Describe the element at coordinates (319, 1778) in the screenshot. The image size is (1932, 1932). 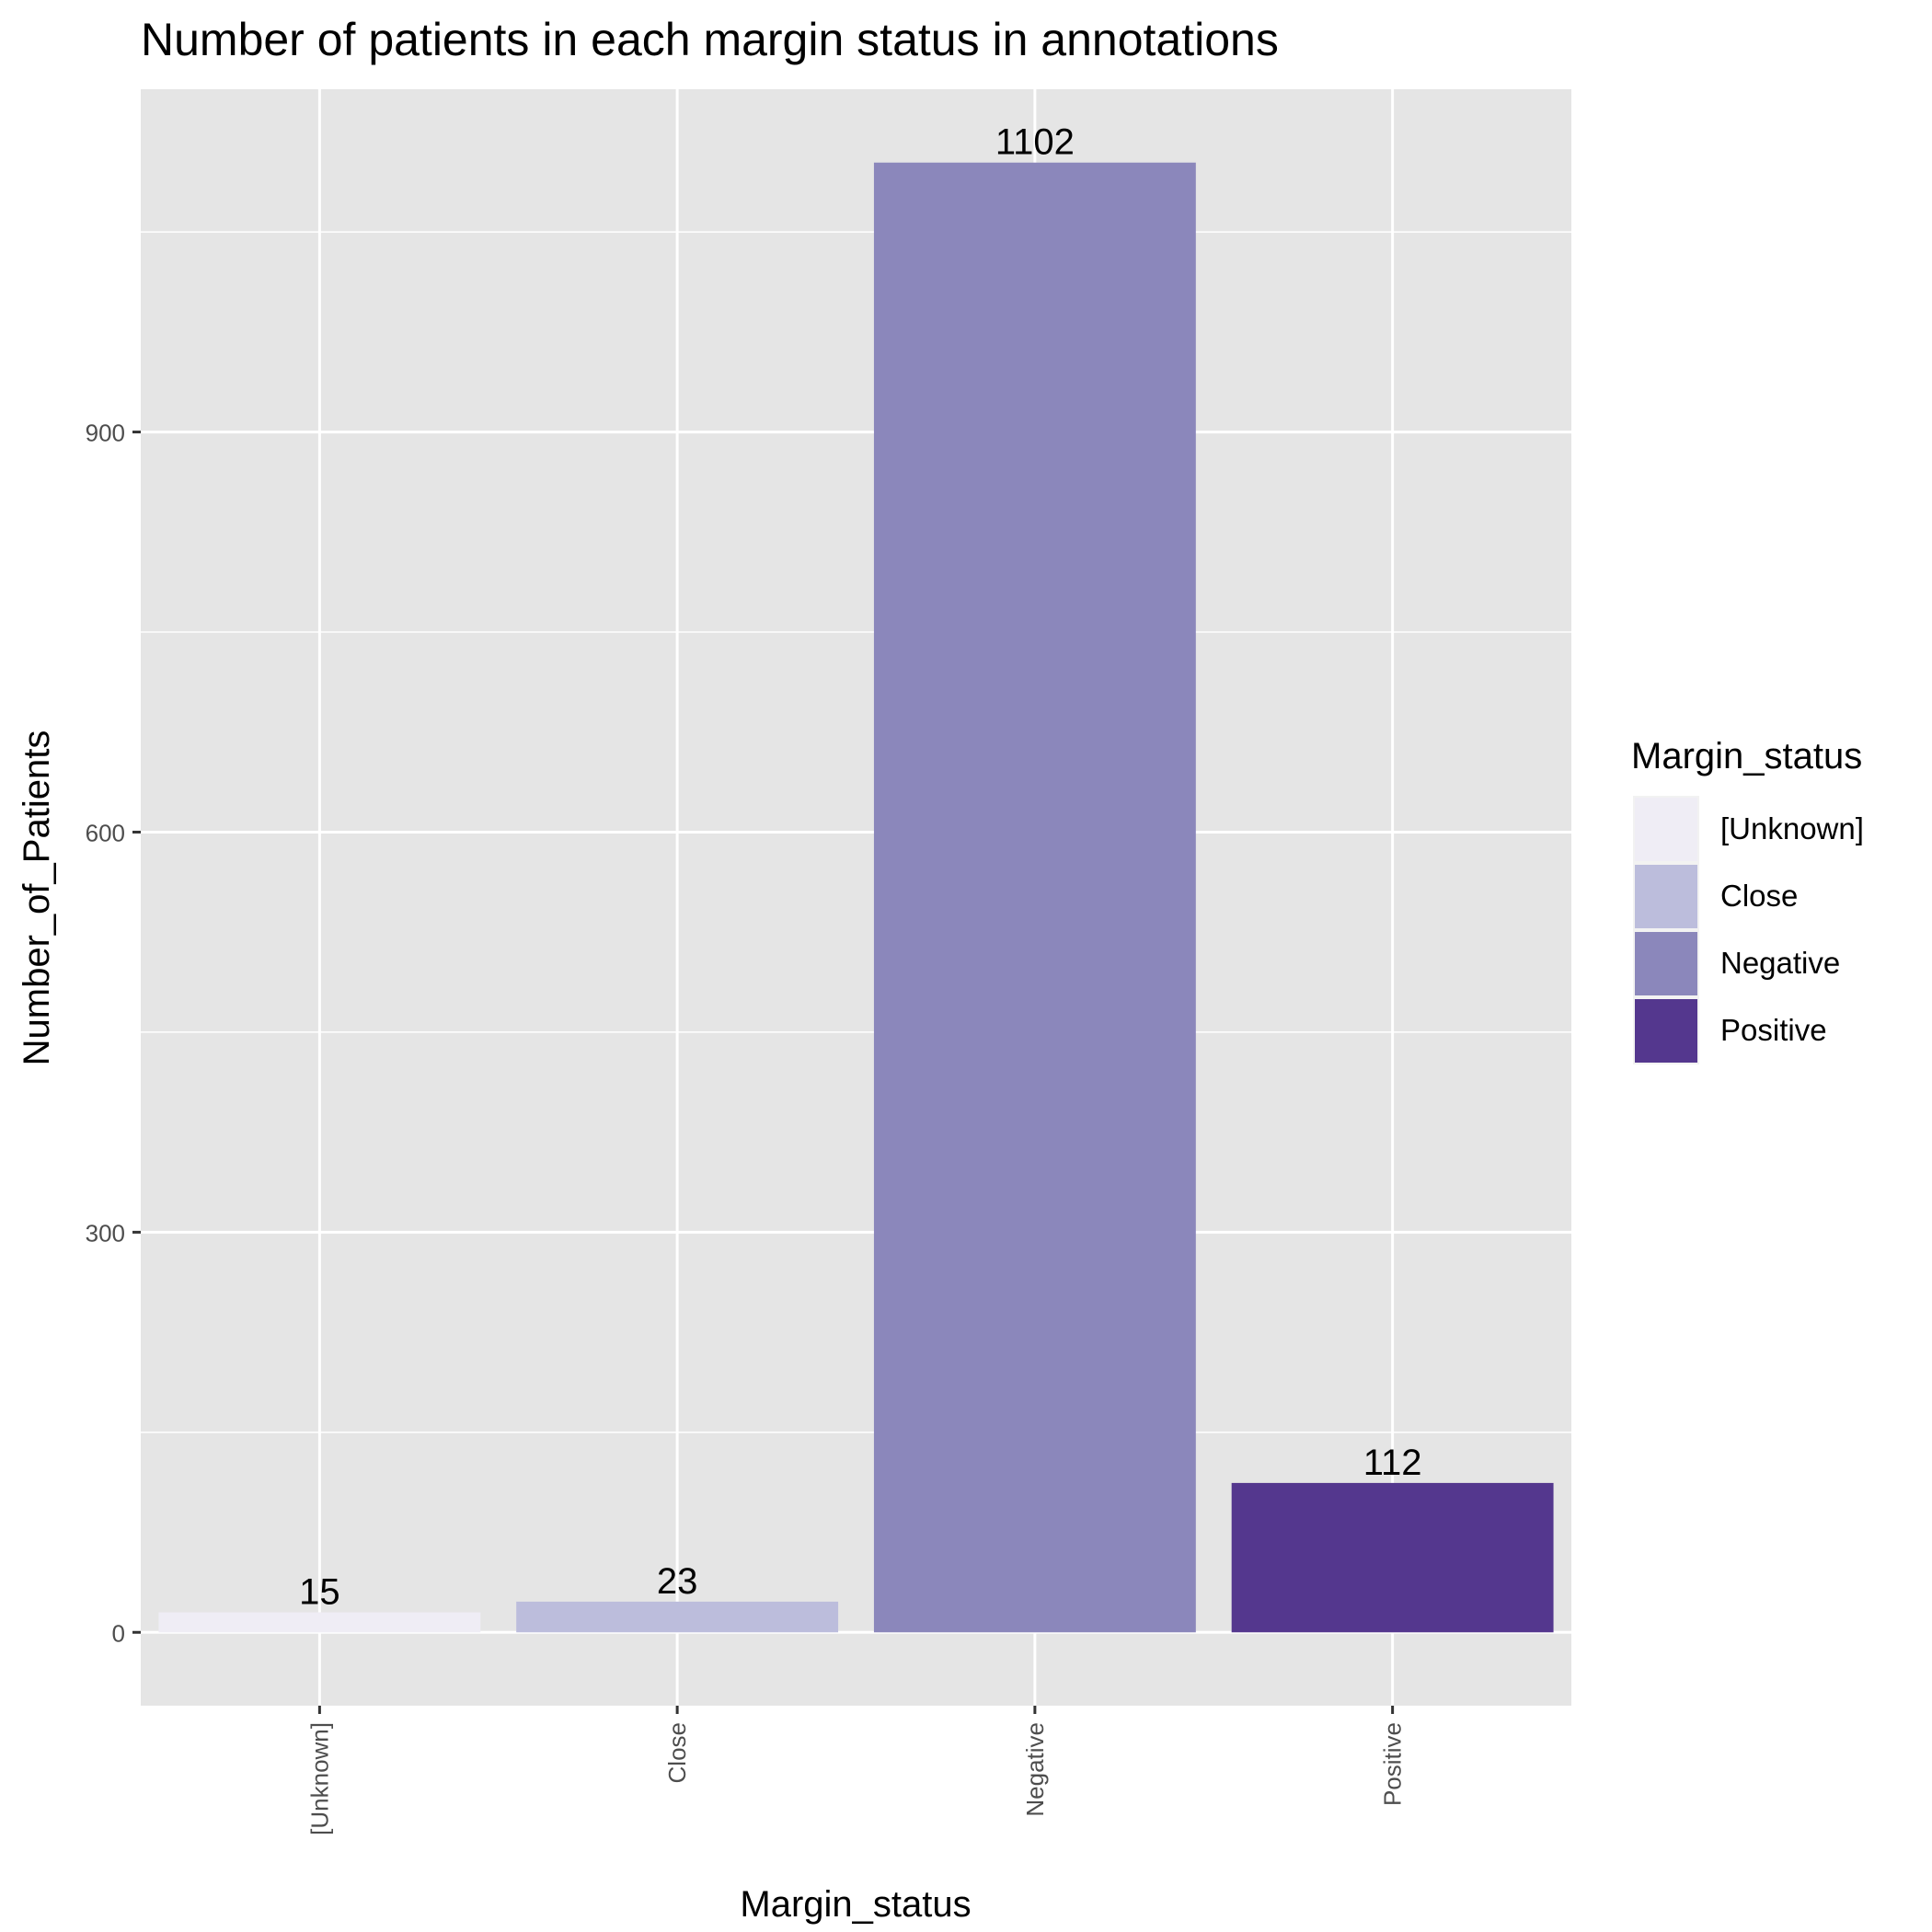
I see `x-tick-label-0: [Unknown]` at that location.